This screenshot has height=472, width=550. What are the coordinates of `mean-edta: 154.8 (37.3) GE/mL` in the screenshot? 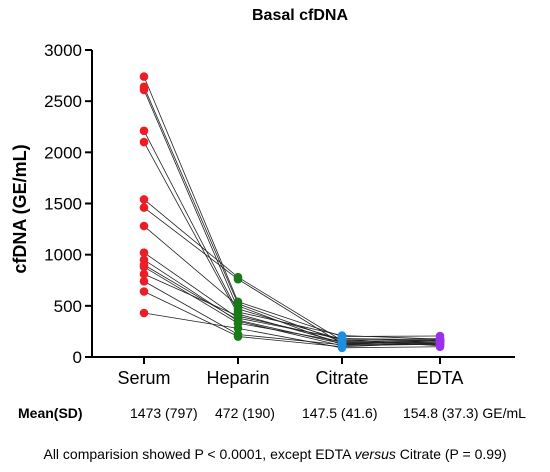 It's located at (464, 413).